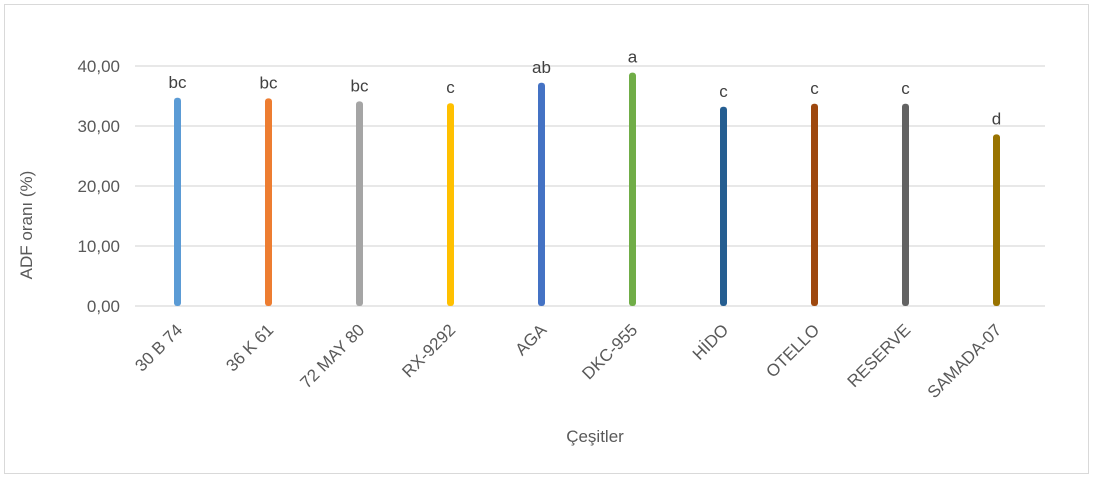 Image resolution: width=1095 pixels, height=480 pixels. What do you see at coordinates (98, 246) in the screenshot?
I see `y-tick-label: 10,00` at bounding box center [98, 246].